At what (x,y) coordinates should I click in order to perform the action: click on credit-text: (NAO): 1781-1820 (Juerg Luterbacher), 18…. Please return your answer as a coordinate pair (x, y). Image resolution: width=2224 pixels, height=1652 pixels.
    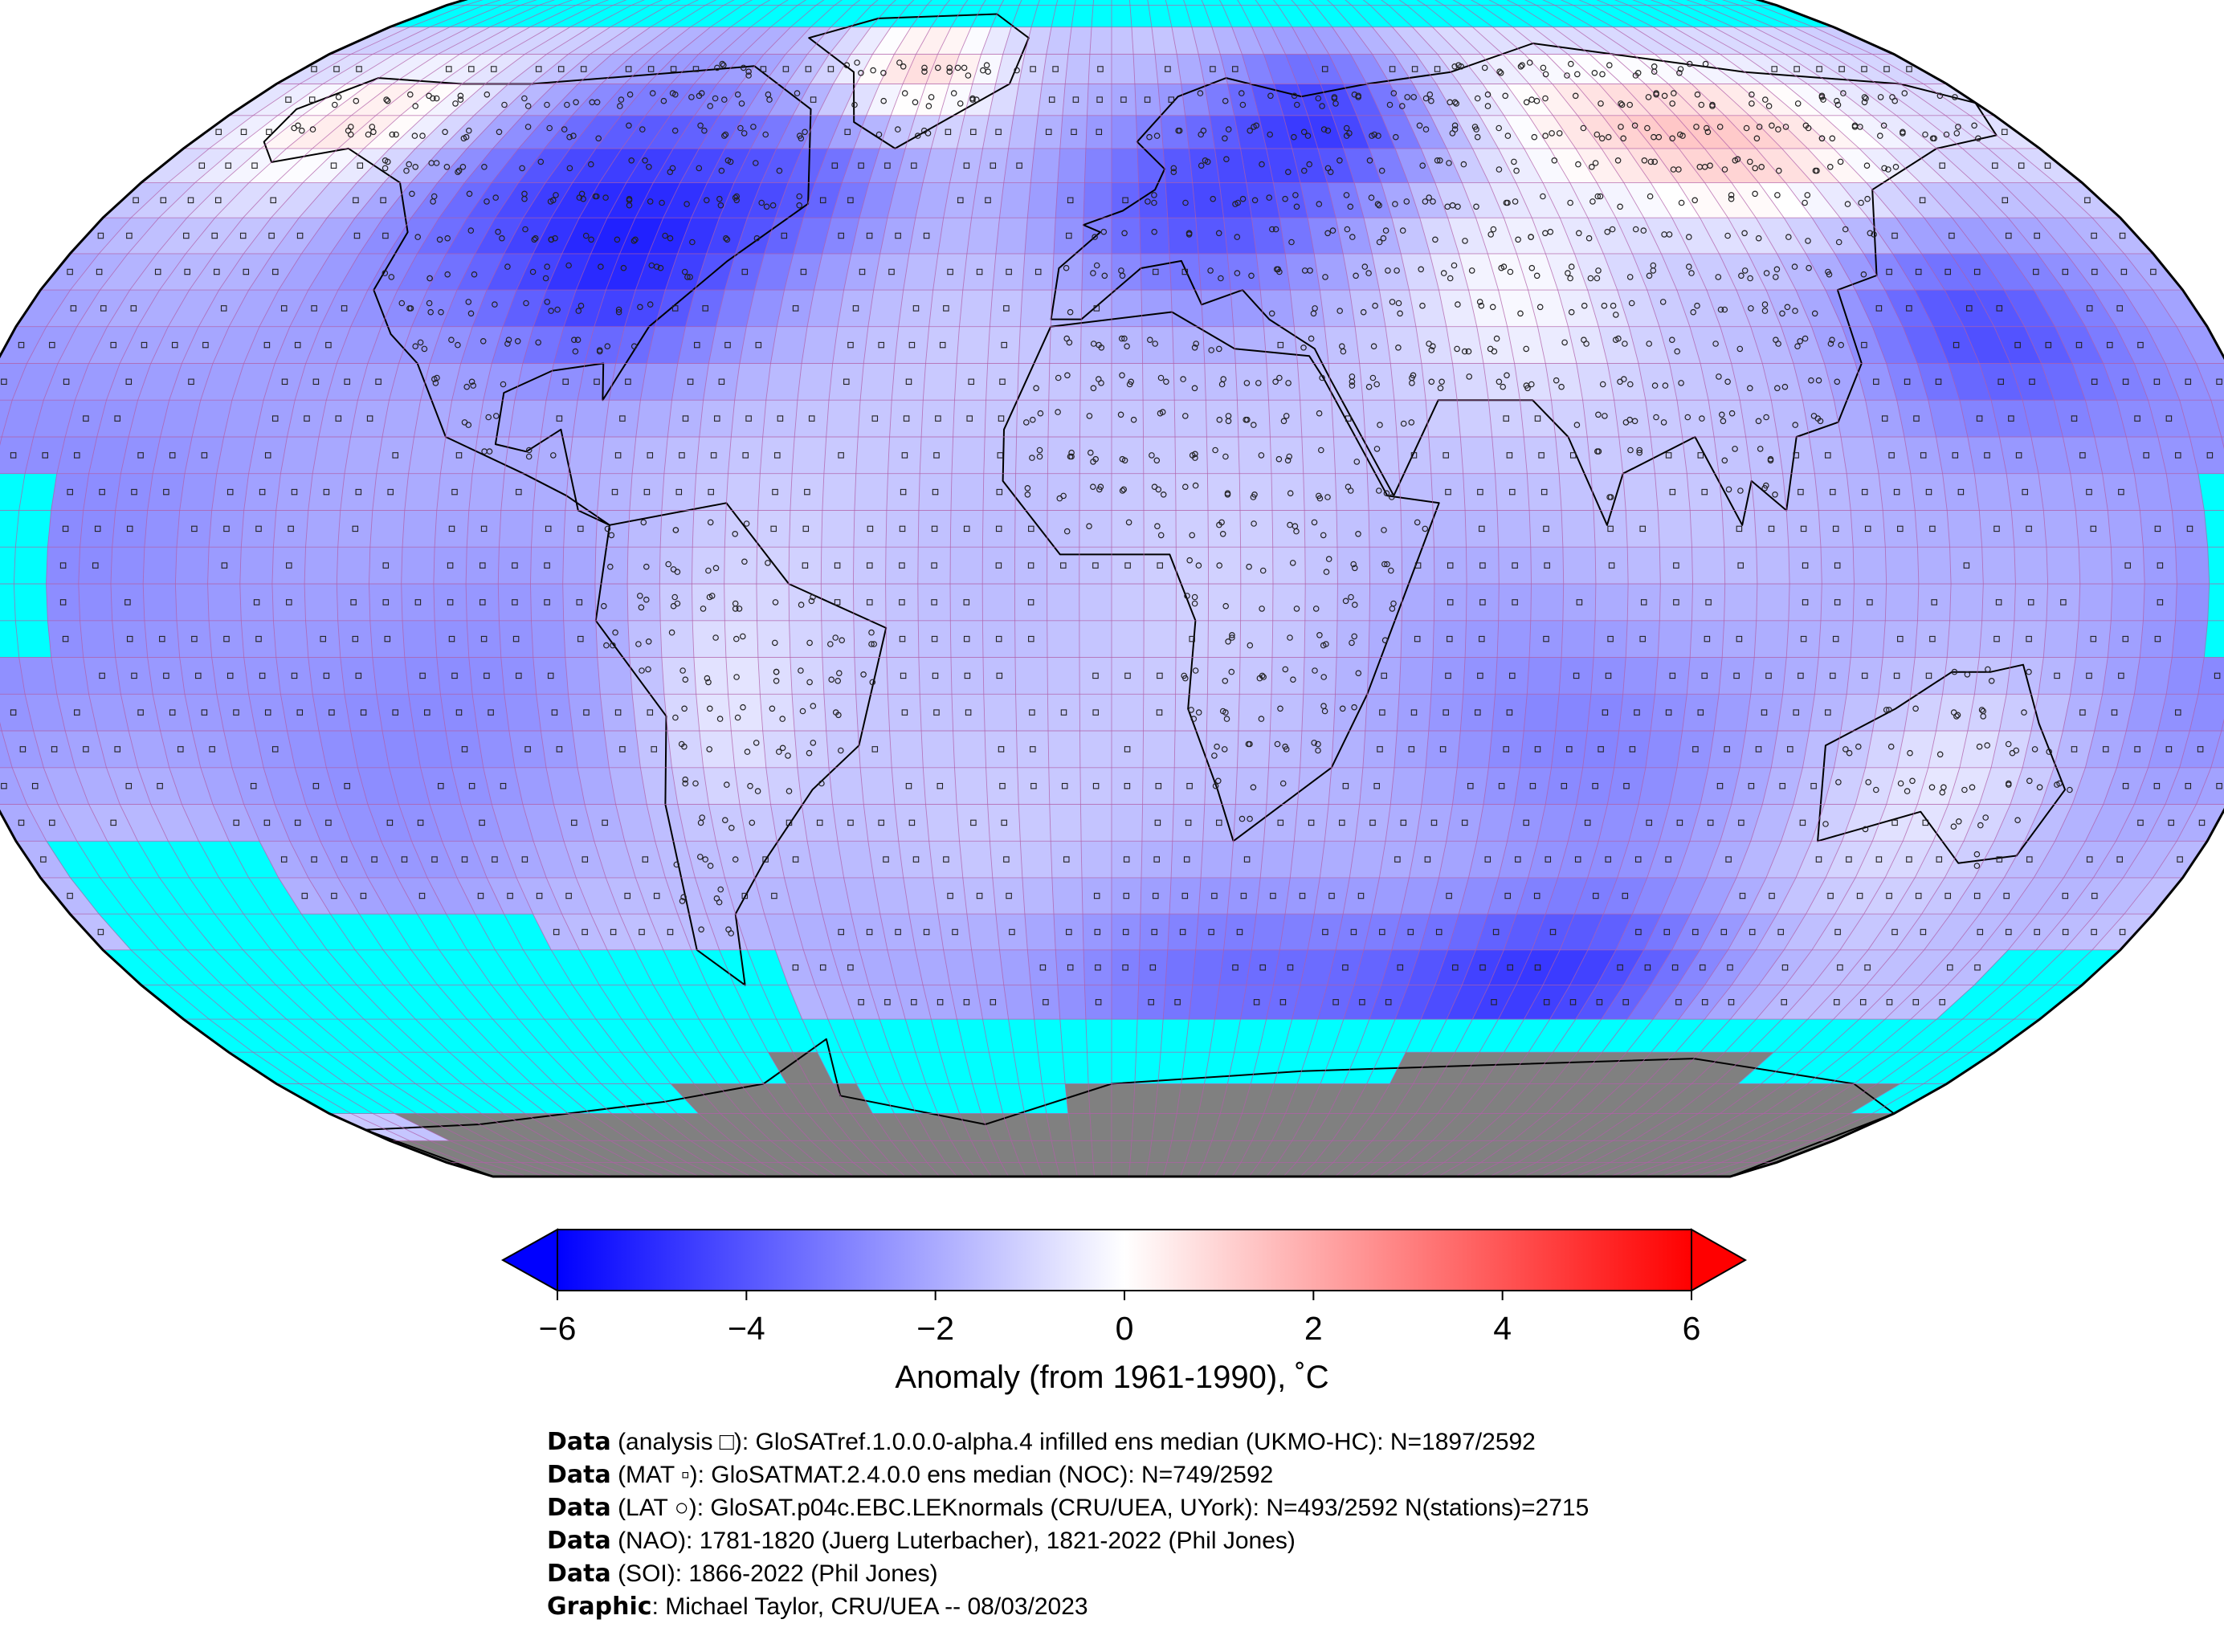
    Looking at the image, I should click on (953, 1541).